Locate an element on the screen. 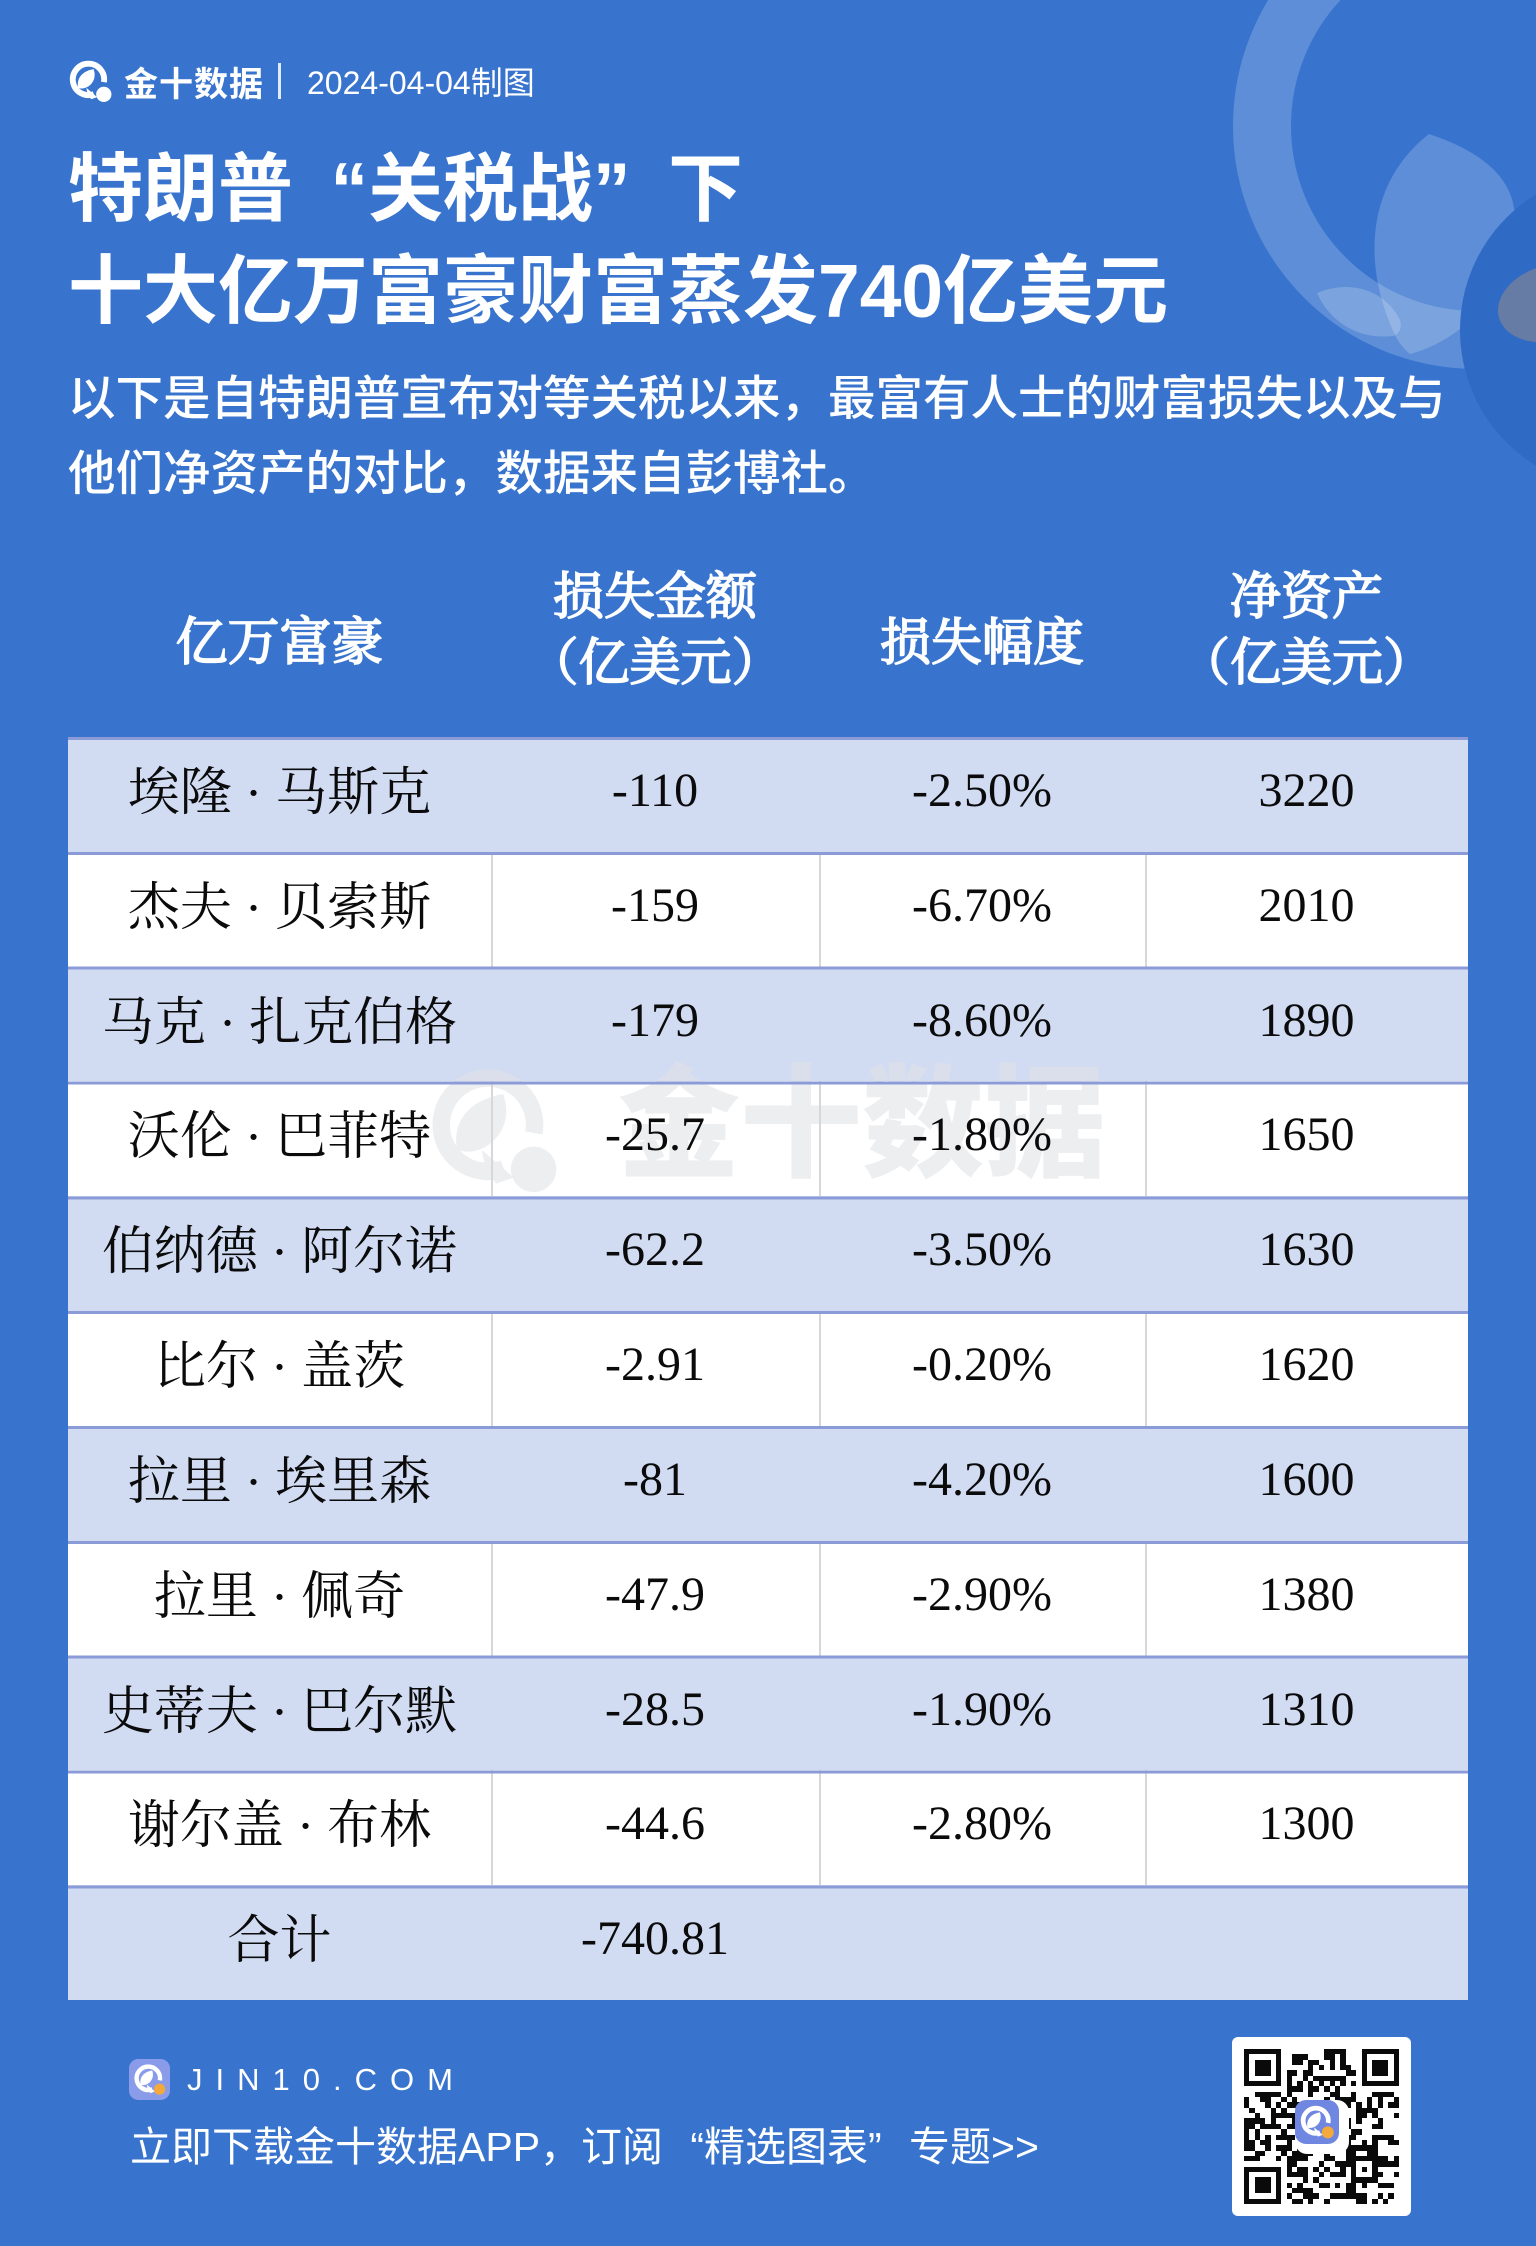 This screenshot has width=1536, height=2246. column-header-line: 净资产 is located at coordinates (1306, 598).